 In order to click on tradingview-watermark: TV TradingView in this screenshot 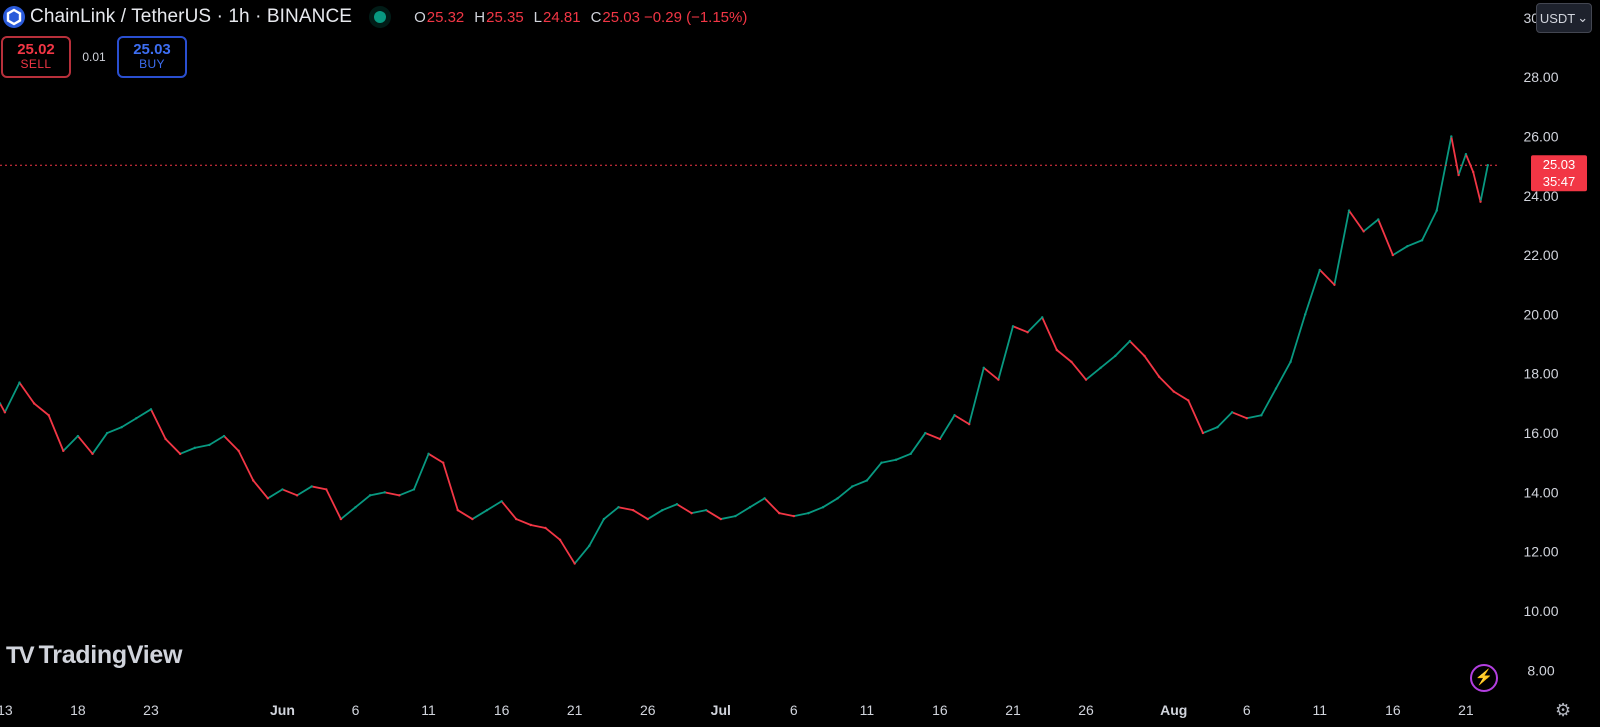, I will do `click(94, 655)`.